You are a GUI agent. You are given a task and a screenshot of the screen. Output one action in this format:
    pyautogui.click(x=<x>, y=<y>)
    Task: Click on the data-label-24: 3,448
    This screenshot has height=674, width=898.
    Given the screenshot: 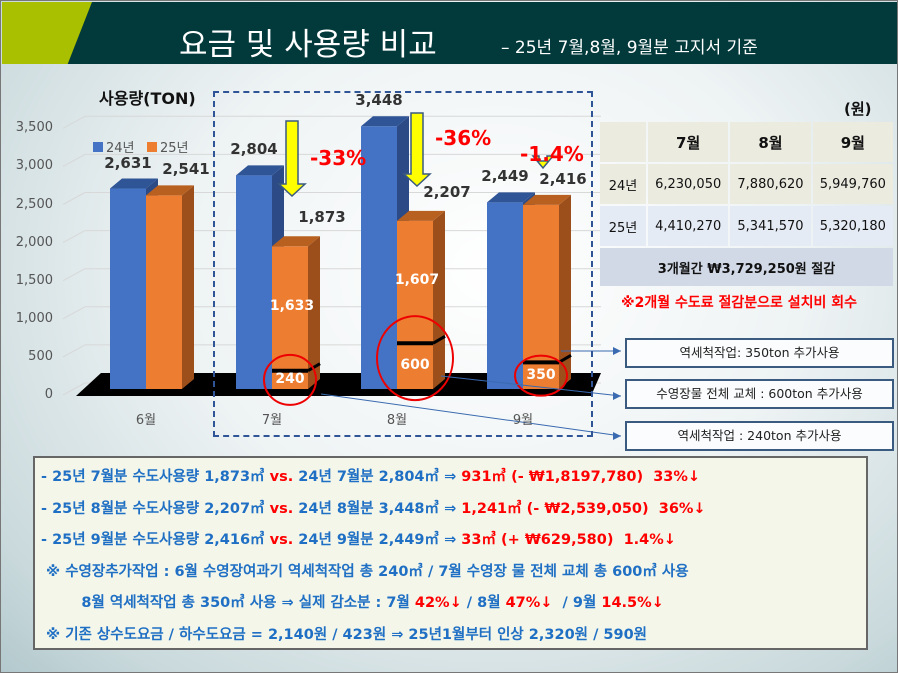 What is the action you would take?
    pyautogui.click(x=379, y=100)
    